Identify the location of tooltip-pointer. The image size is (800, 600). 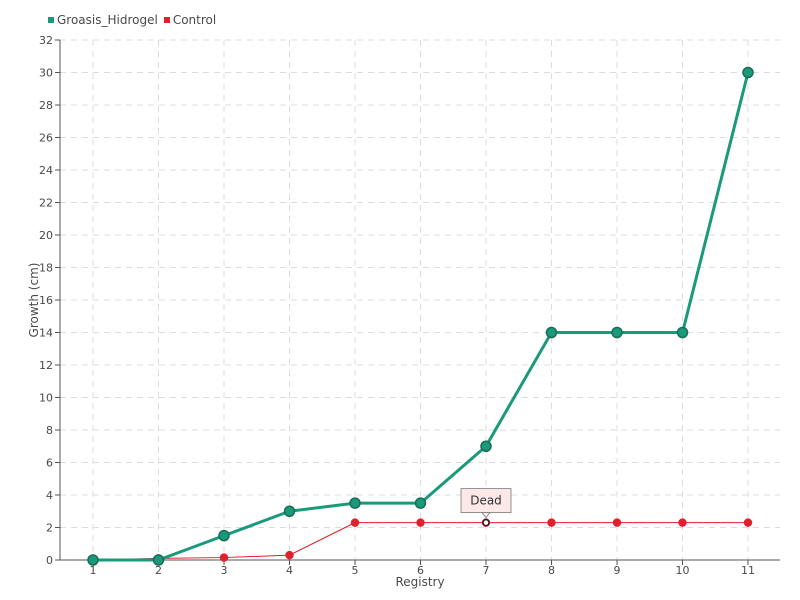
(486, 515).